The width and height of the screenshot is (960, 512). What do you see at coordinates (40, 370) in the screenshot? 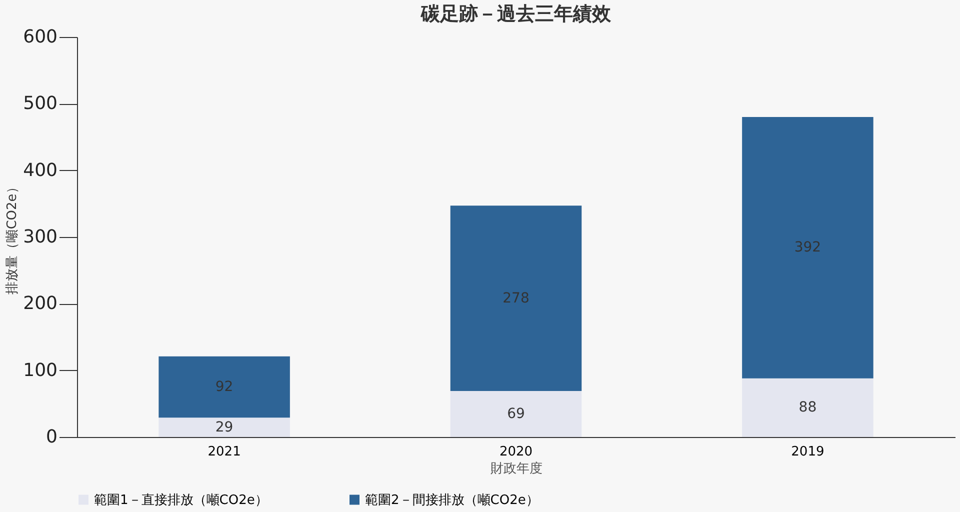
I see `y-tick-label: 100` at bounding box center [40, 370].